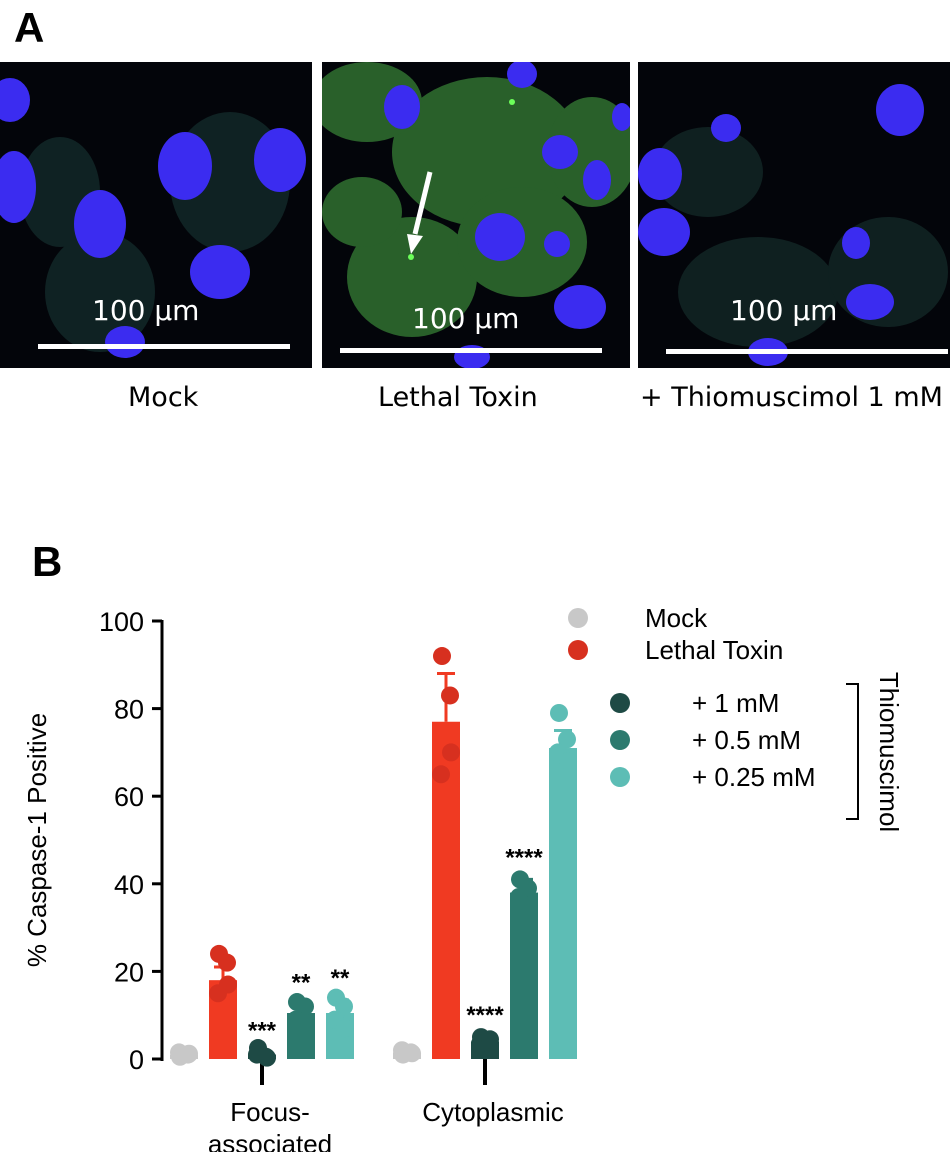 The image size is (950, 1152). I want to click on micrograph-lethal-toxin: 100 µm, so click(476, 215).